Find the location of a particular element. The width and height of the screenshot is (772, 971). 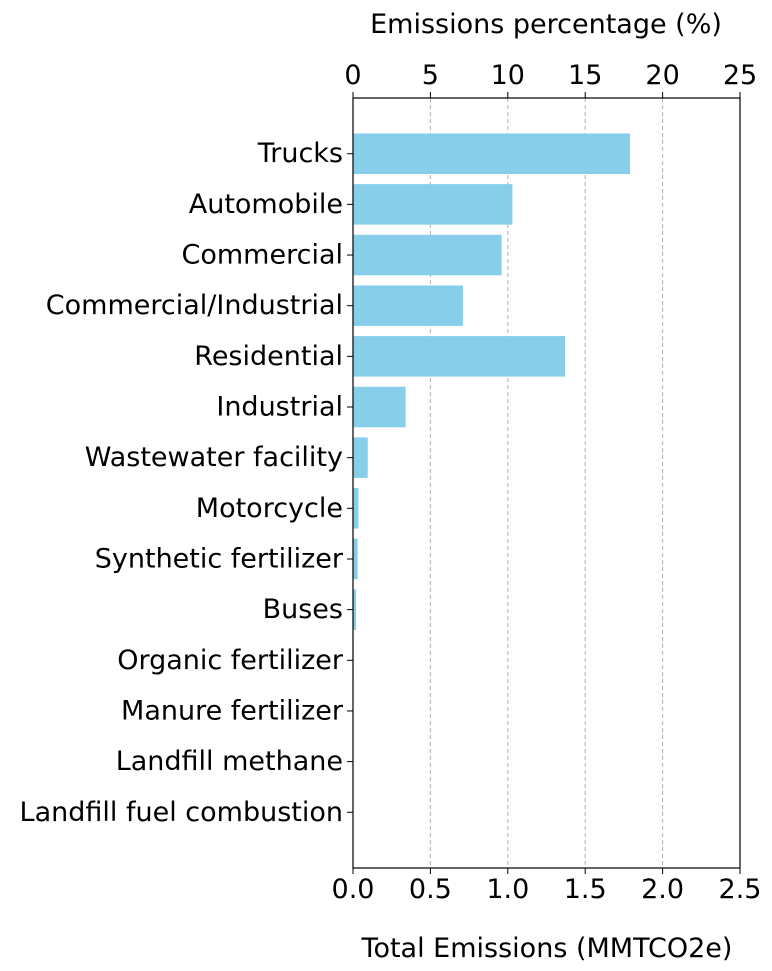

category-label: Landfill methane is located at coordinates (229, 761).